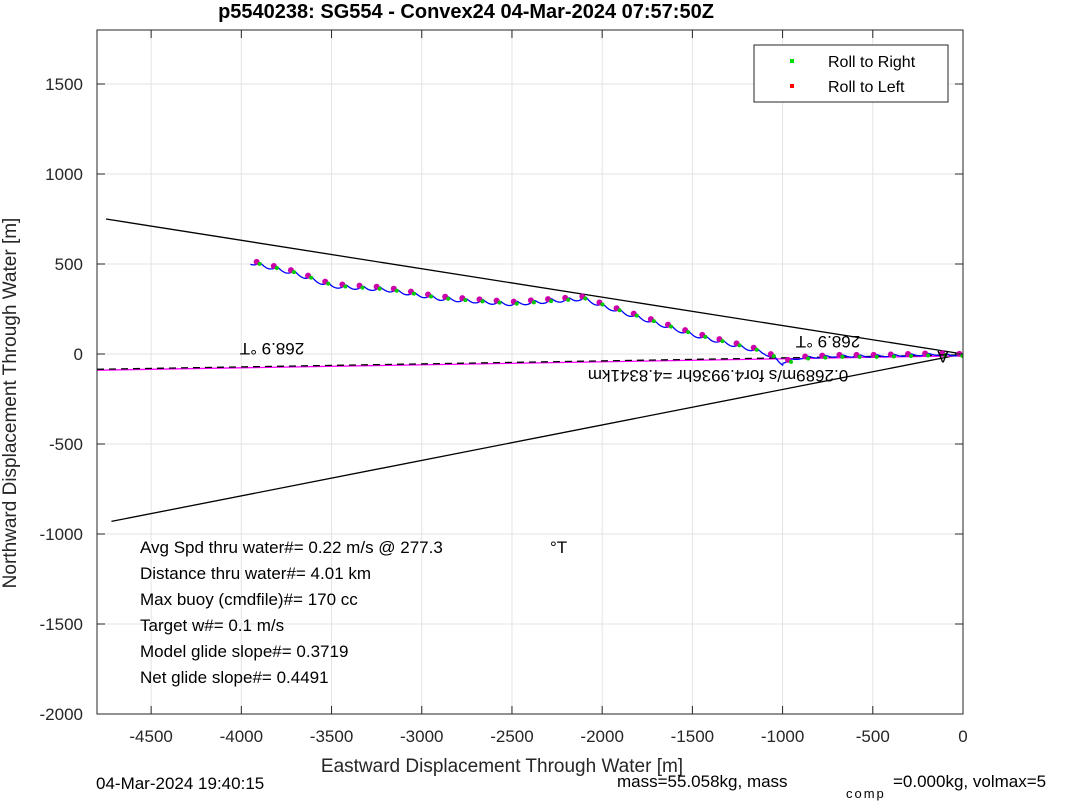 The width and height of the screenshot is (1070, 801). I want to click on stat-unit: °T, so click(558, 547).